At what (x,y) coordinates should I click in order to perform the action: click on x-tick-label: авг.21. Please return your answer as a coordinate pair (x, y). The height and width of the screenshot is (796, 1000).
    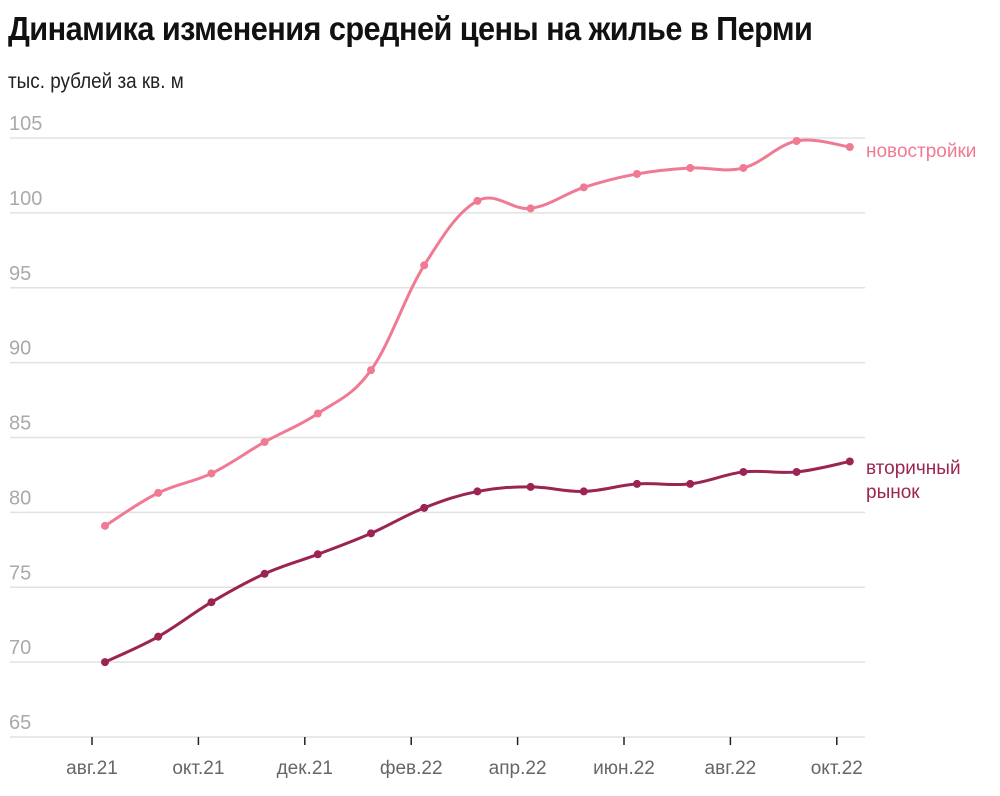
    Looking at the image, I should click on (92, 768).